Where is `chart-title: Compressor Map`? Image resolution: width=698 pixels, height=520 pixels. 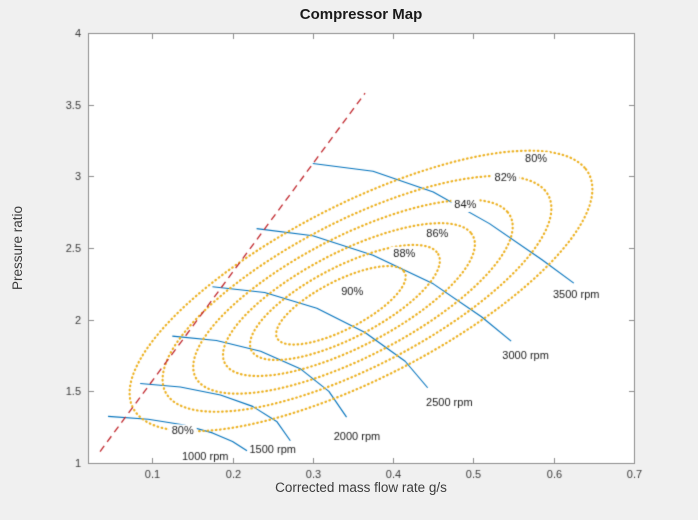 chart-title: Compressor Map is located at coordinates (361, 14).